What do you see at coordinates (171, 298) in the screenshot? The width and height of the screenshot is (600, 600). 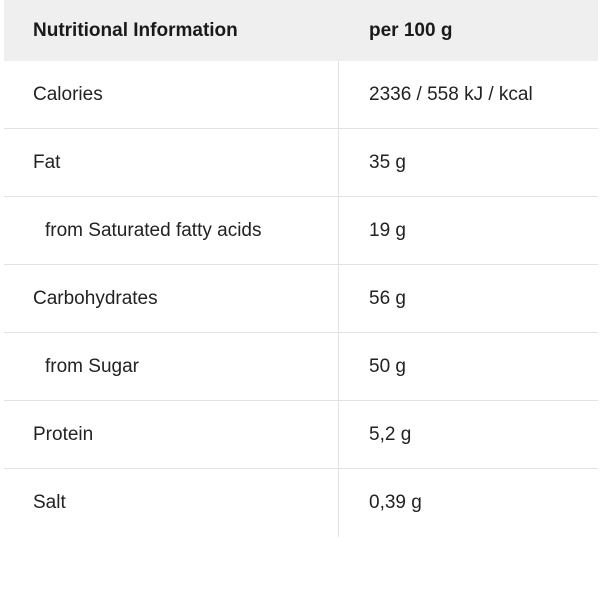 I see `row-label: Carbohydrates` at bounding box center [171, 298].